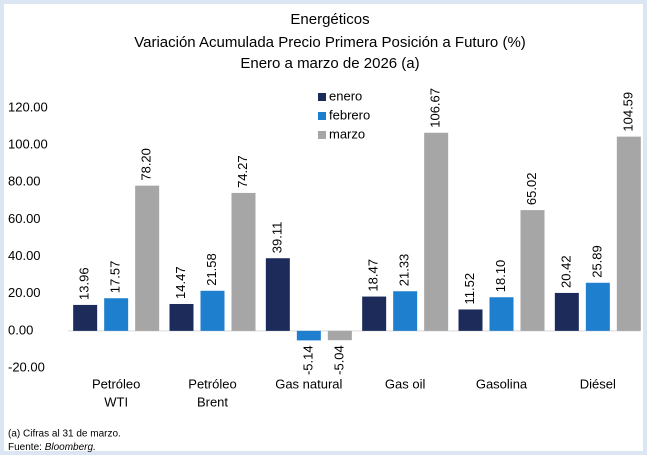 The image size is (647, 455). Describe the element at coordinates (502, 383) in the screenshot. I see `x-tick-label: Gasolina` at that location.